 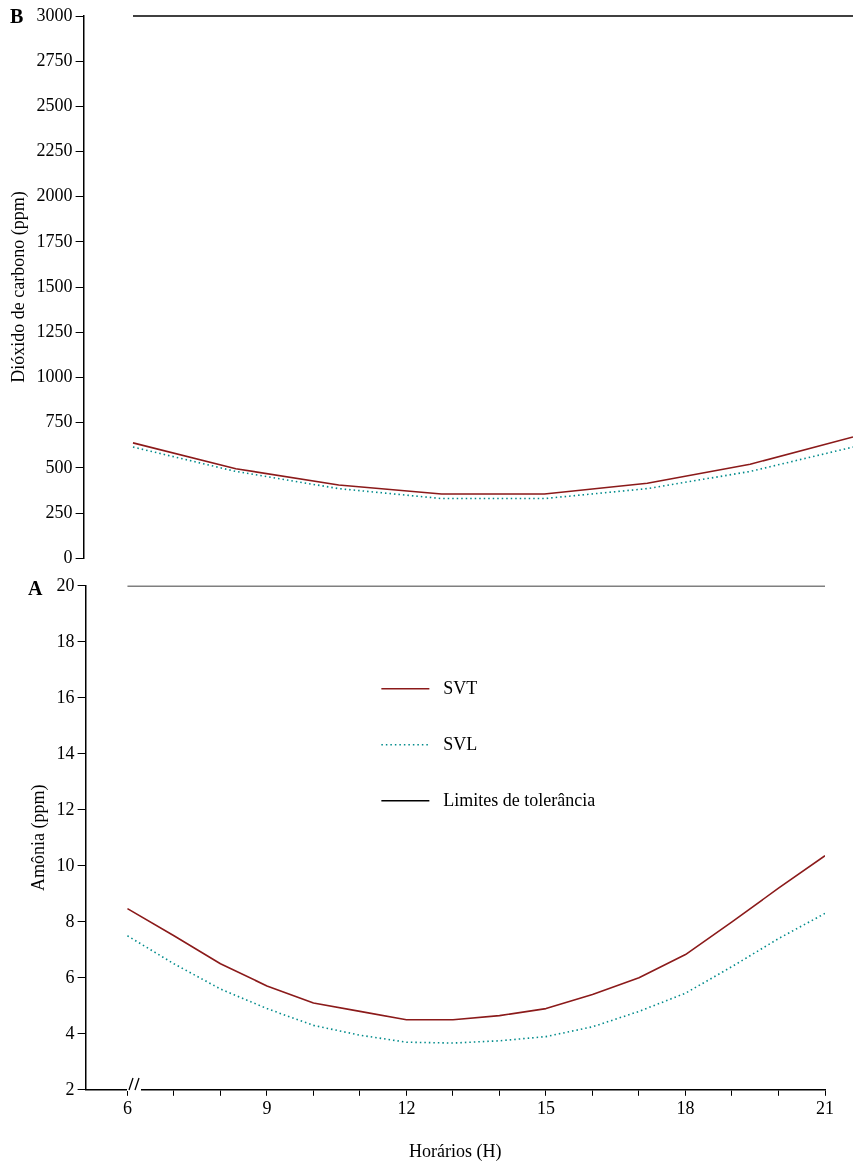 I want to click on y-tick-label: 4, so click(x=70, y=1032).